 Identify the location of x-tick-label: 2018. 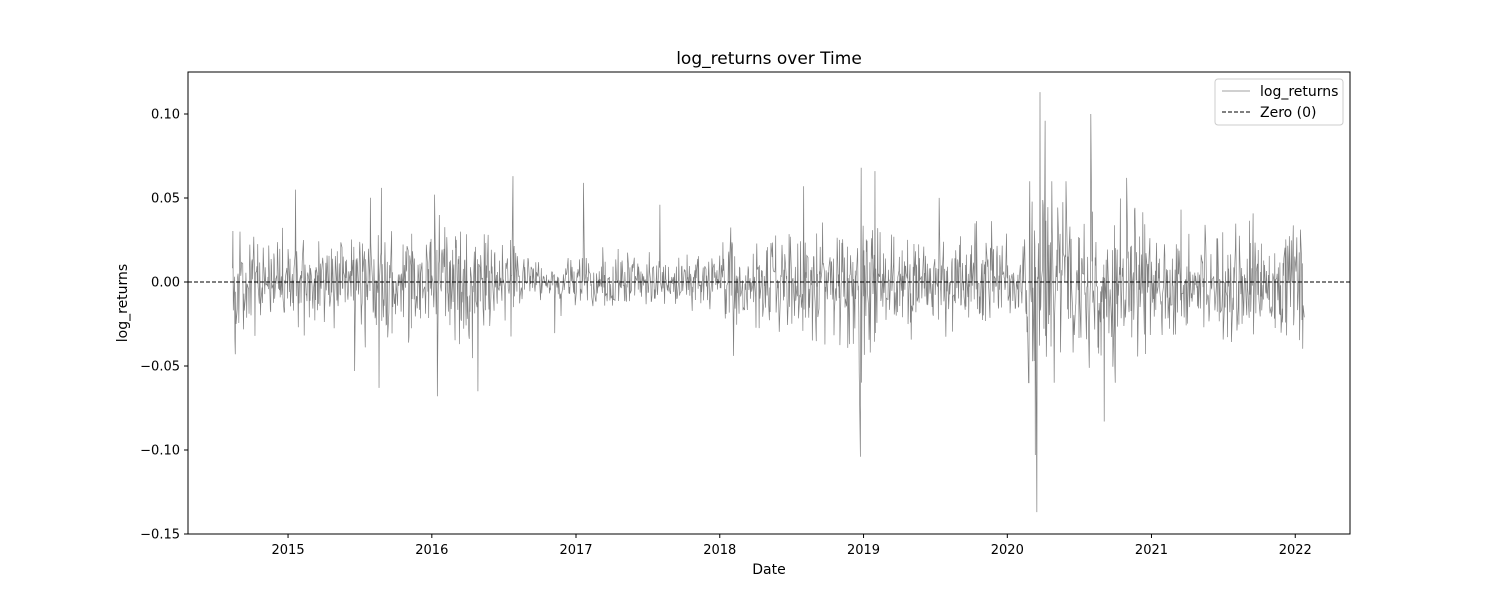
(719, 550).